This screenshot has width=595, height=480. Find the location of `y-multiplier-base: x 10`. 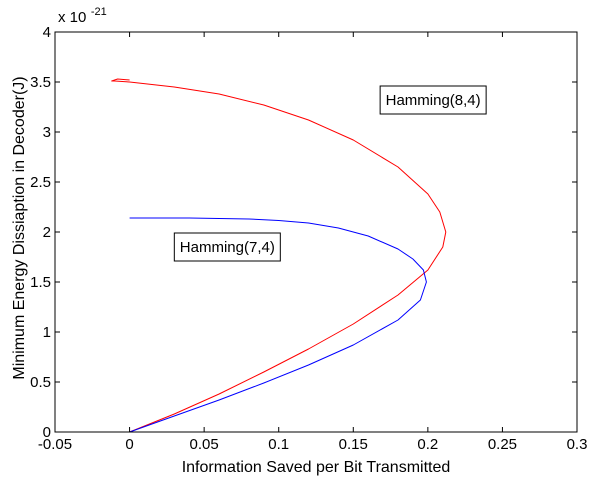

y-multiplier-base: x 10 is located at coordinates (72, 17).